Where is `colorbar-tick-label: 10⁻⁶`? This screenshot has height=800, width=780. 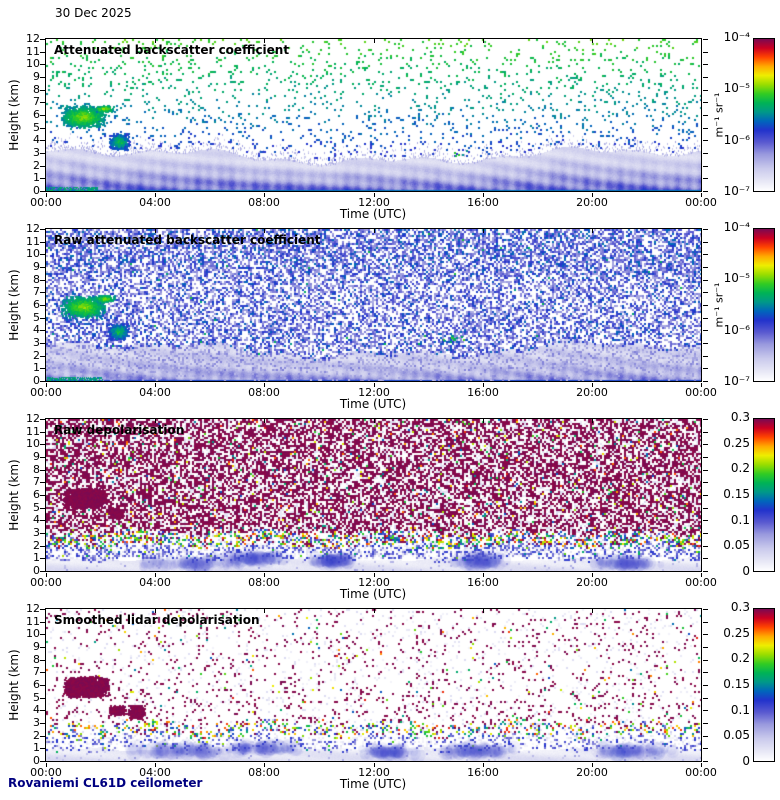 colorbar-tick-label: 10⁻⁶ is located at coordinates (736, 140).